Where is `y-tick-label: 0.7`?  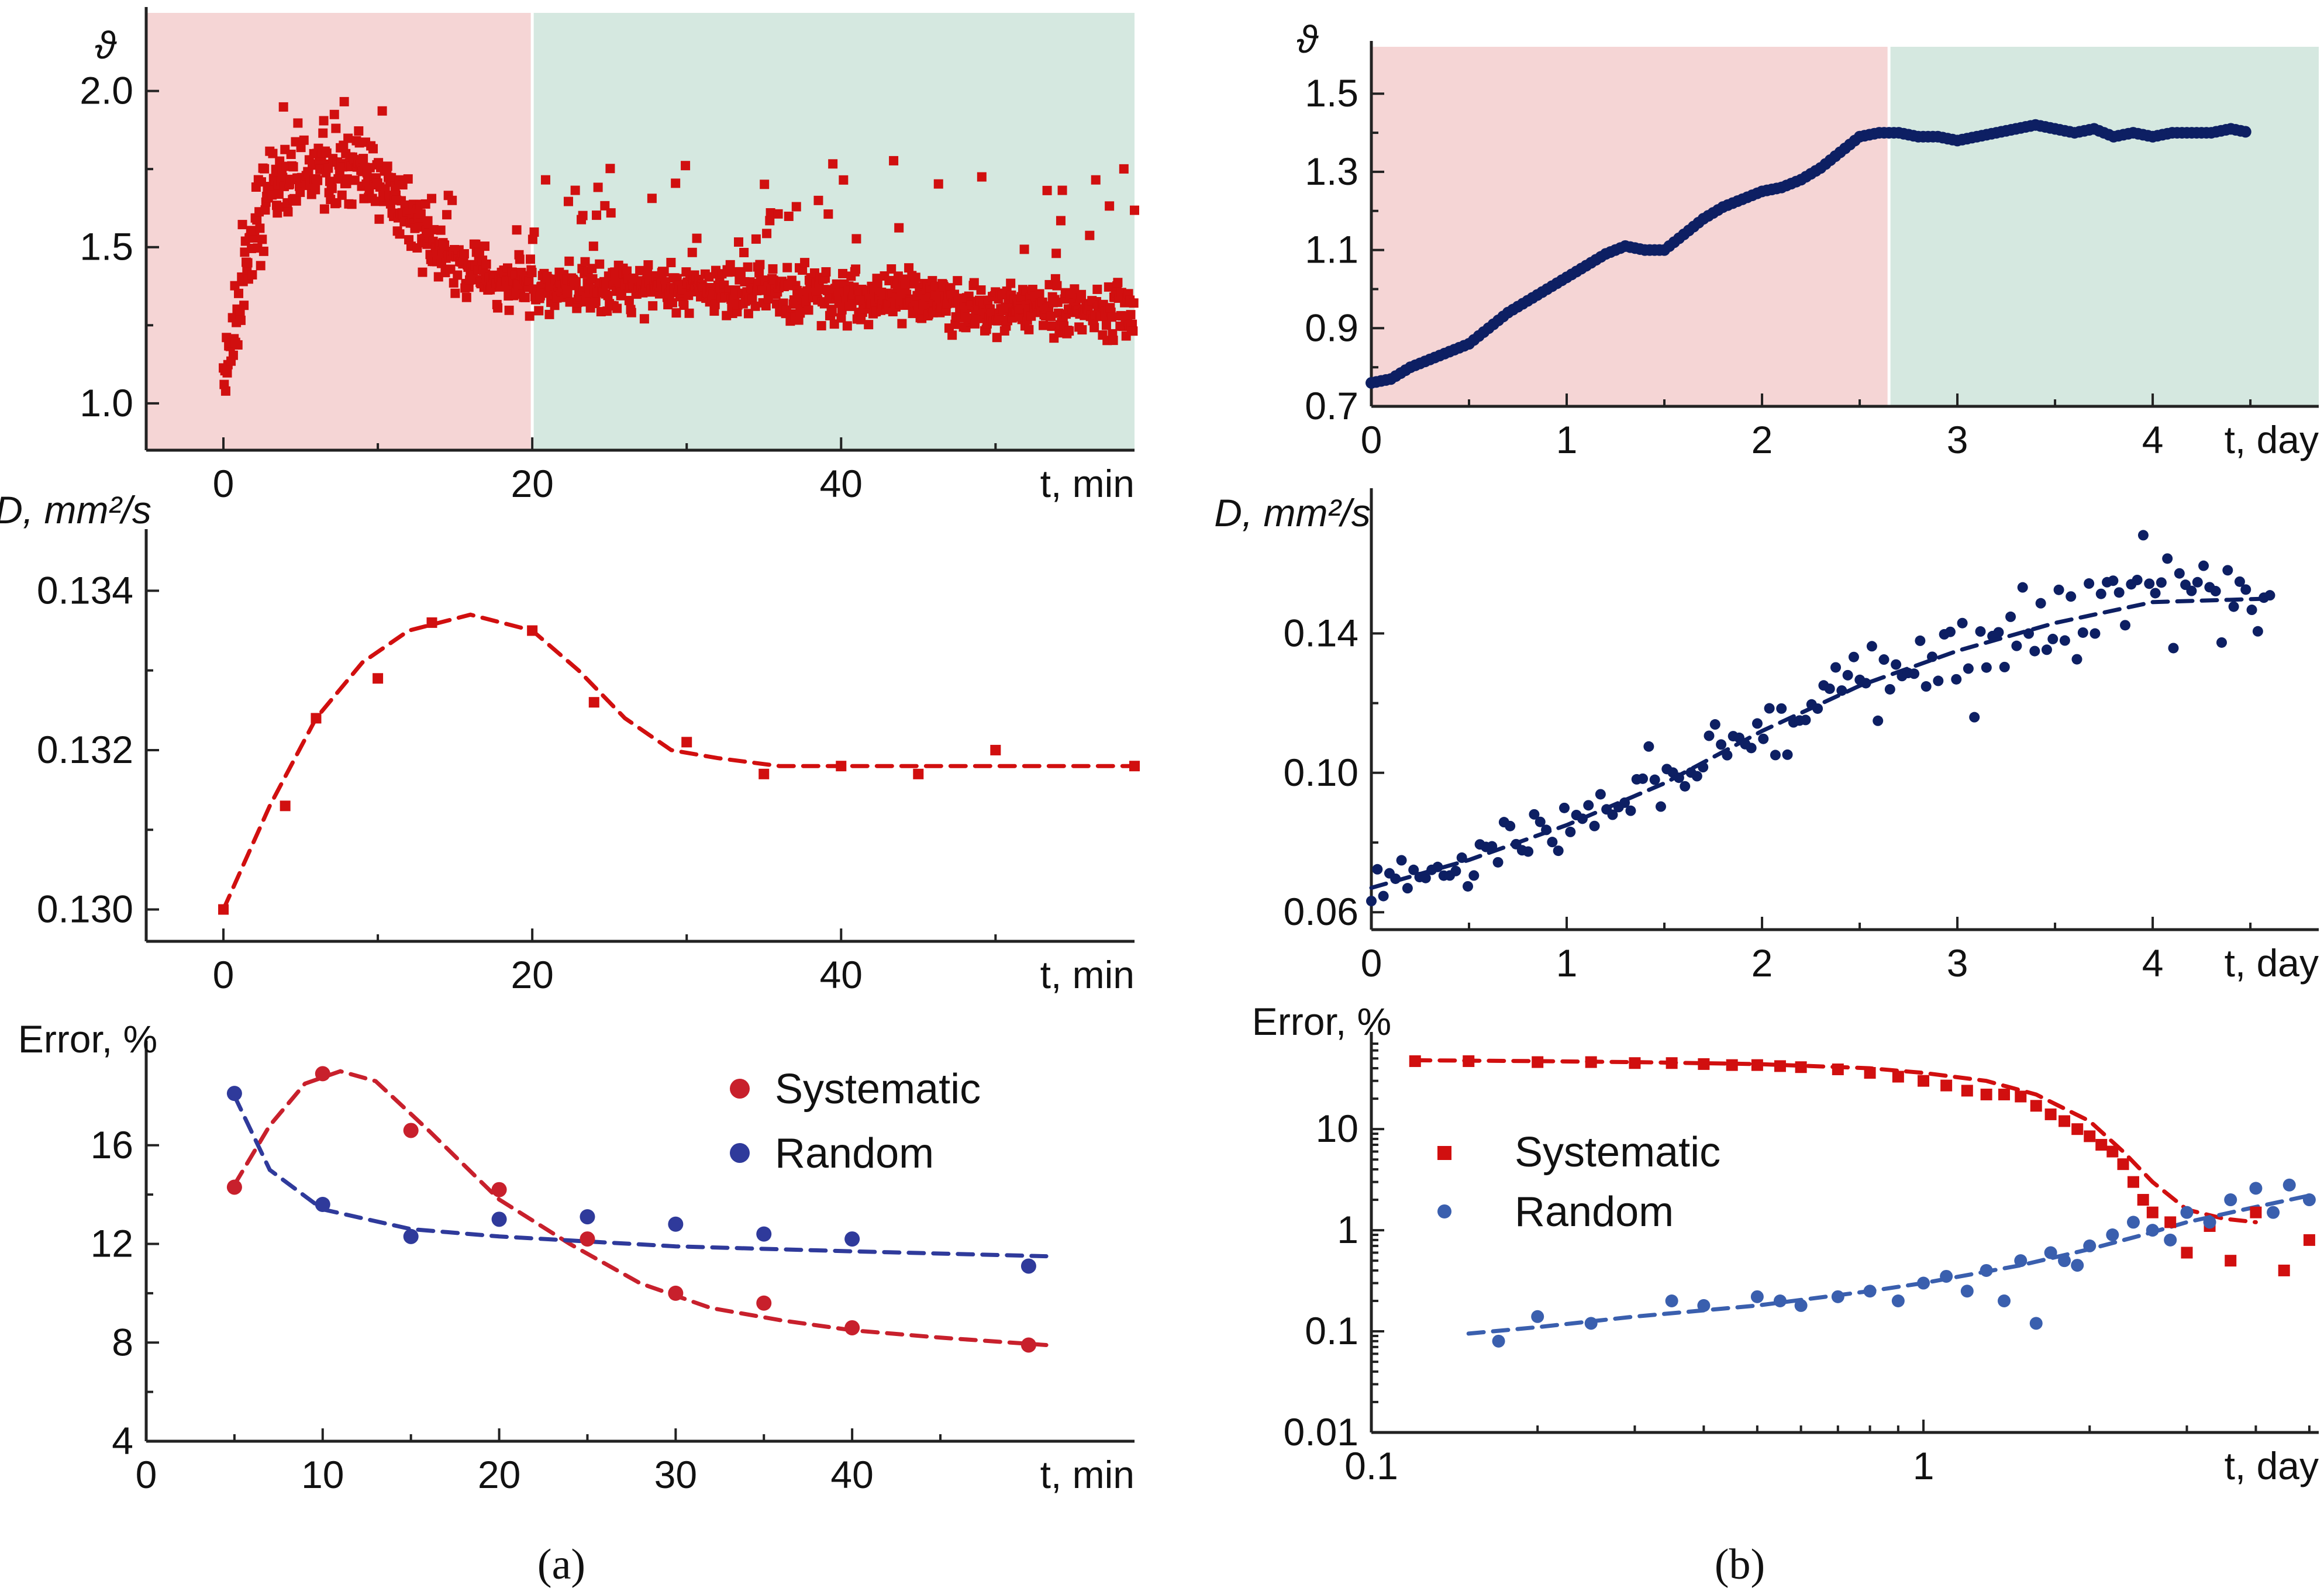 y-tick-label: 0.7 is located at coordinates (1331, 406).